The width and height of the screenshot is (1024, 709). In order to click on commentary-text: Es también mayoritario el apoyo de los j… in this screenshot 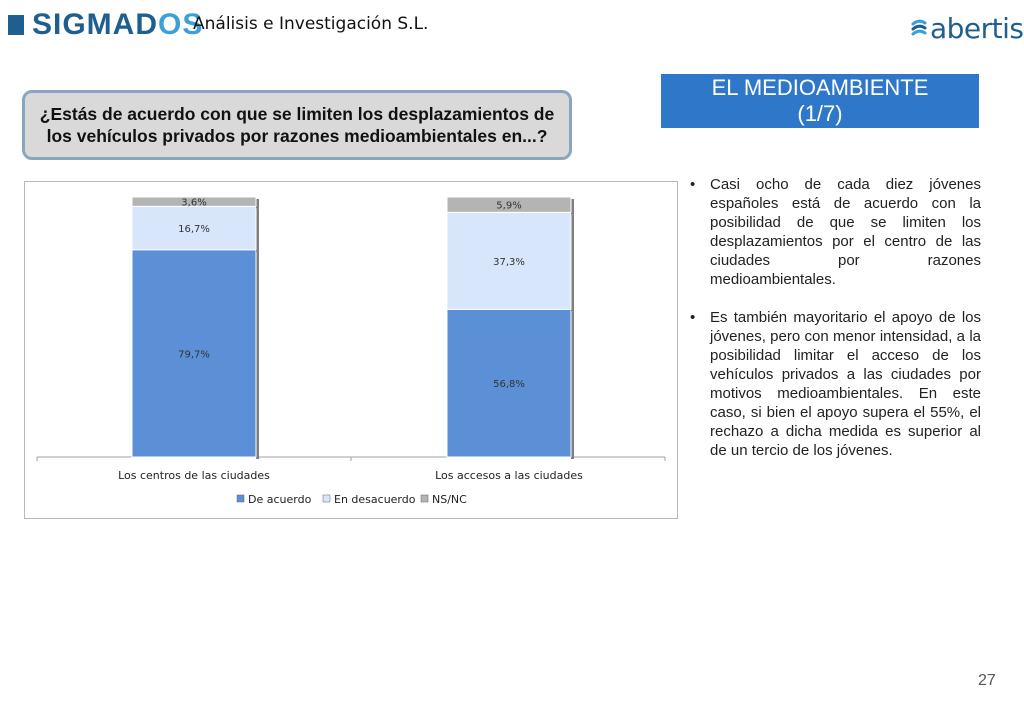, I will do `click(845, 384)`.